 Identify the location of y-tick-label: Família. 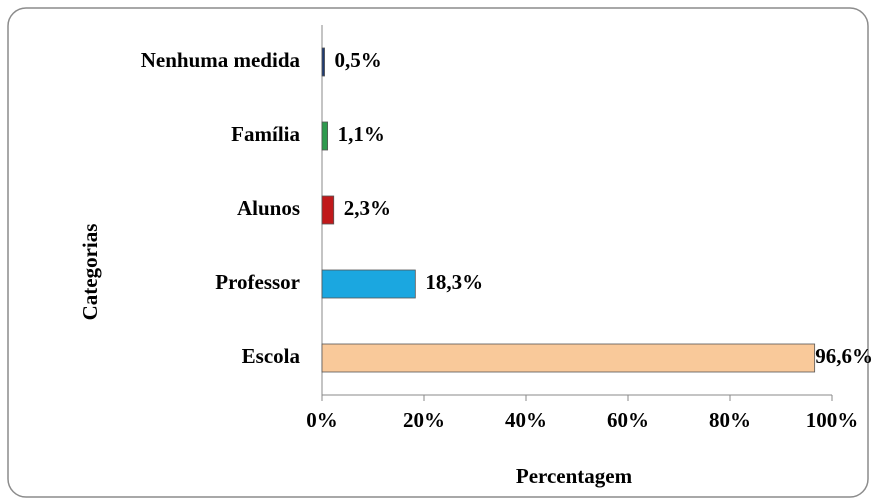
(265, 134).